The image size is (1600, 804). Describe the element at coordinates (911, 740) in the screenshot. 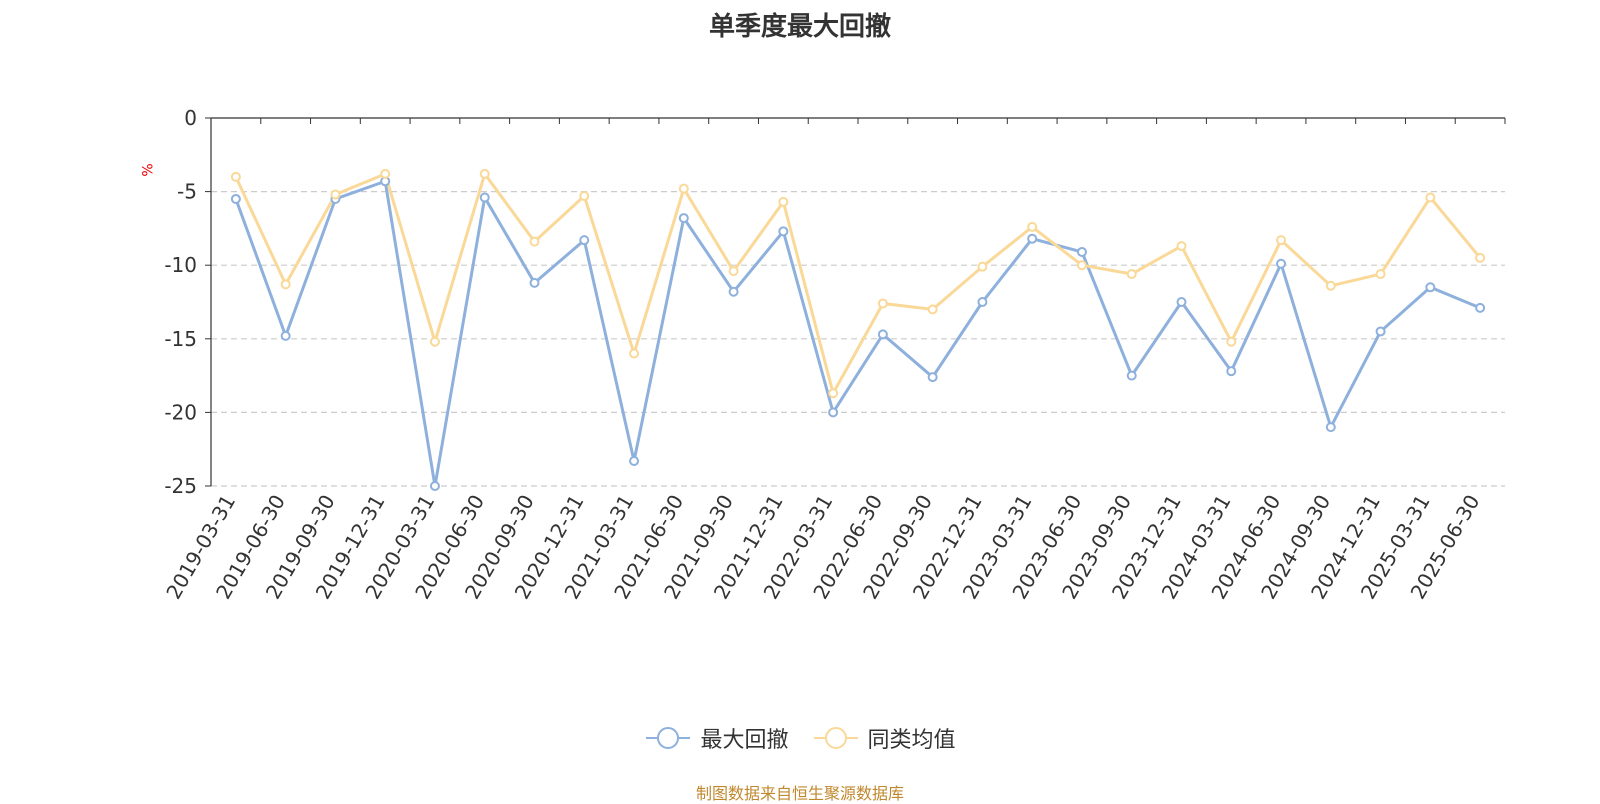

I see `legend-label-peer-average: 同类均值` at that location.